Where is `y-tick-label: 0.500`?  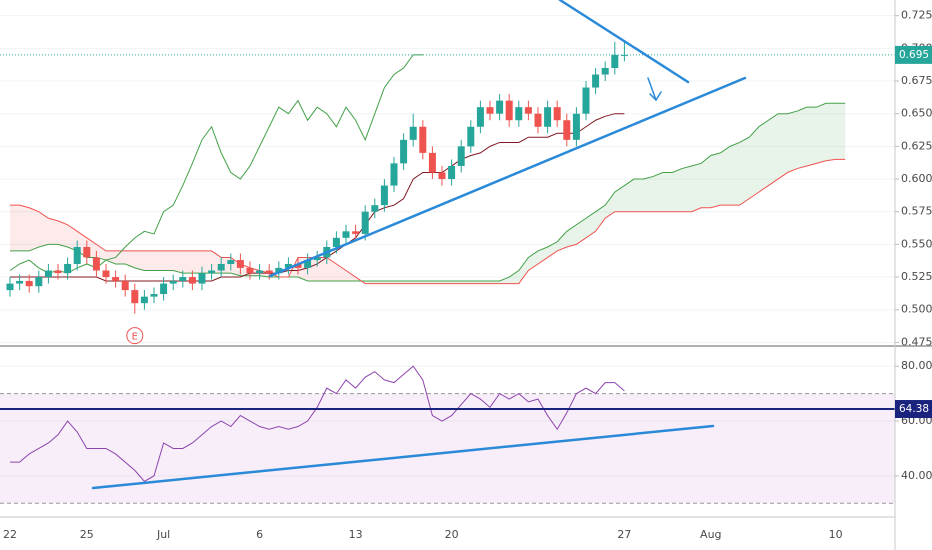
y-tick-label: 0.500 is located at coordinates (916, 309).